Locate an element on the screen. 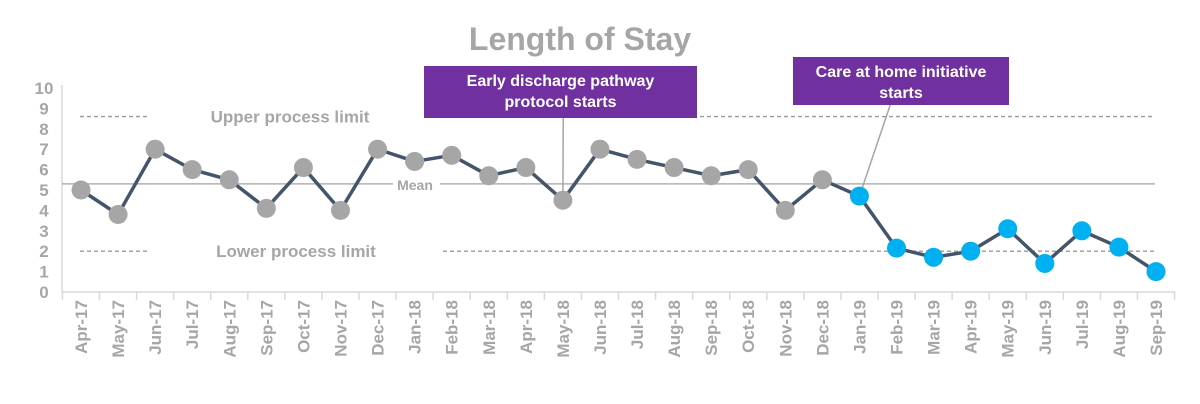 The width and height of the screenshot is (1200, 404). x-tick-label: May-19 is located at coordinates (1008, 329).